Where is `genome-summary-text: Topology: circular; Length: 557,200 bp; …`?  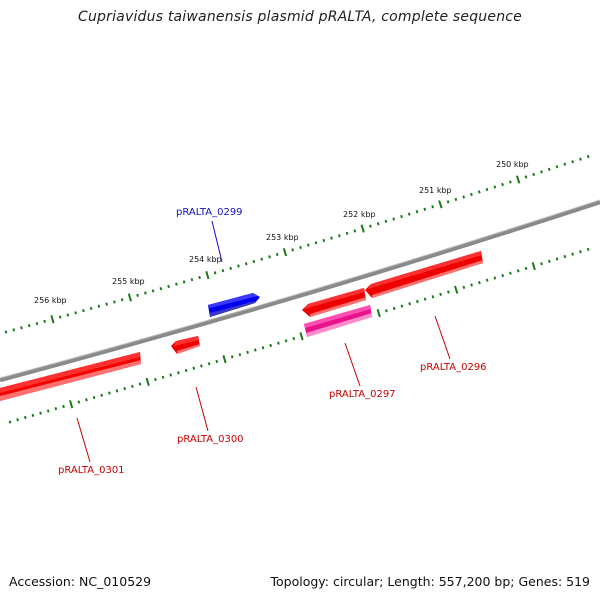
genome-summary-text: Topology: circular; Length: 557,200 bp; … is located at coordinates (430, 581).